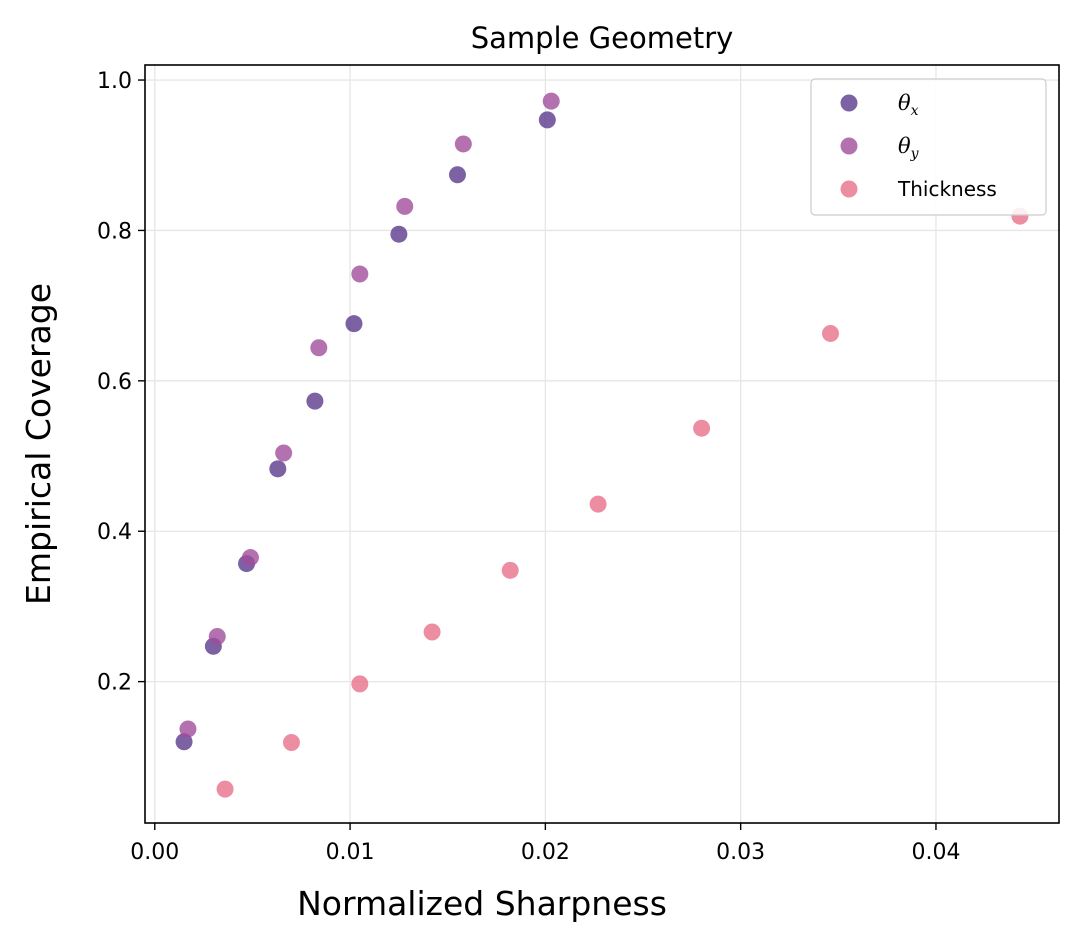  Describe the element at coordinates (154, 852) in the screenshot. I see `x-tick-label: 0.00` at that location.